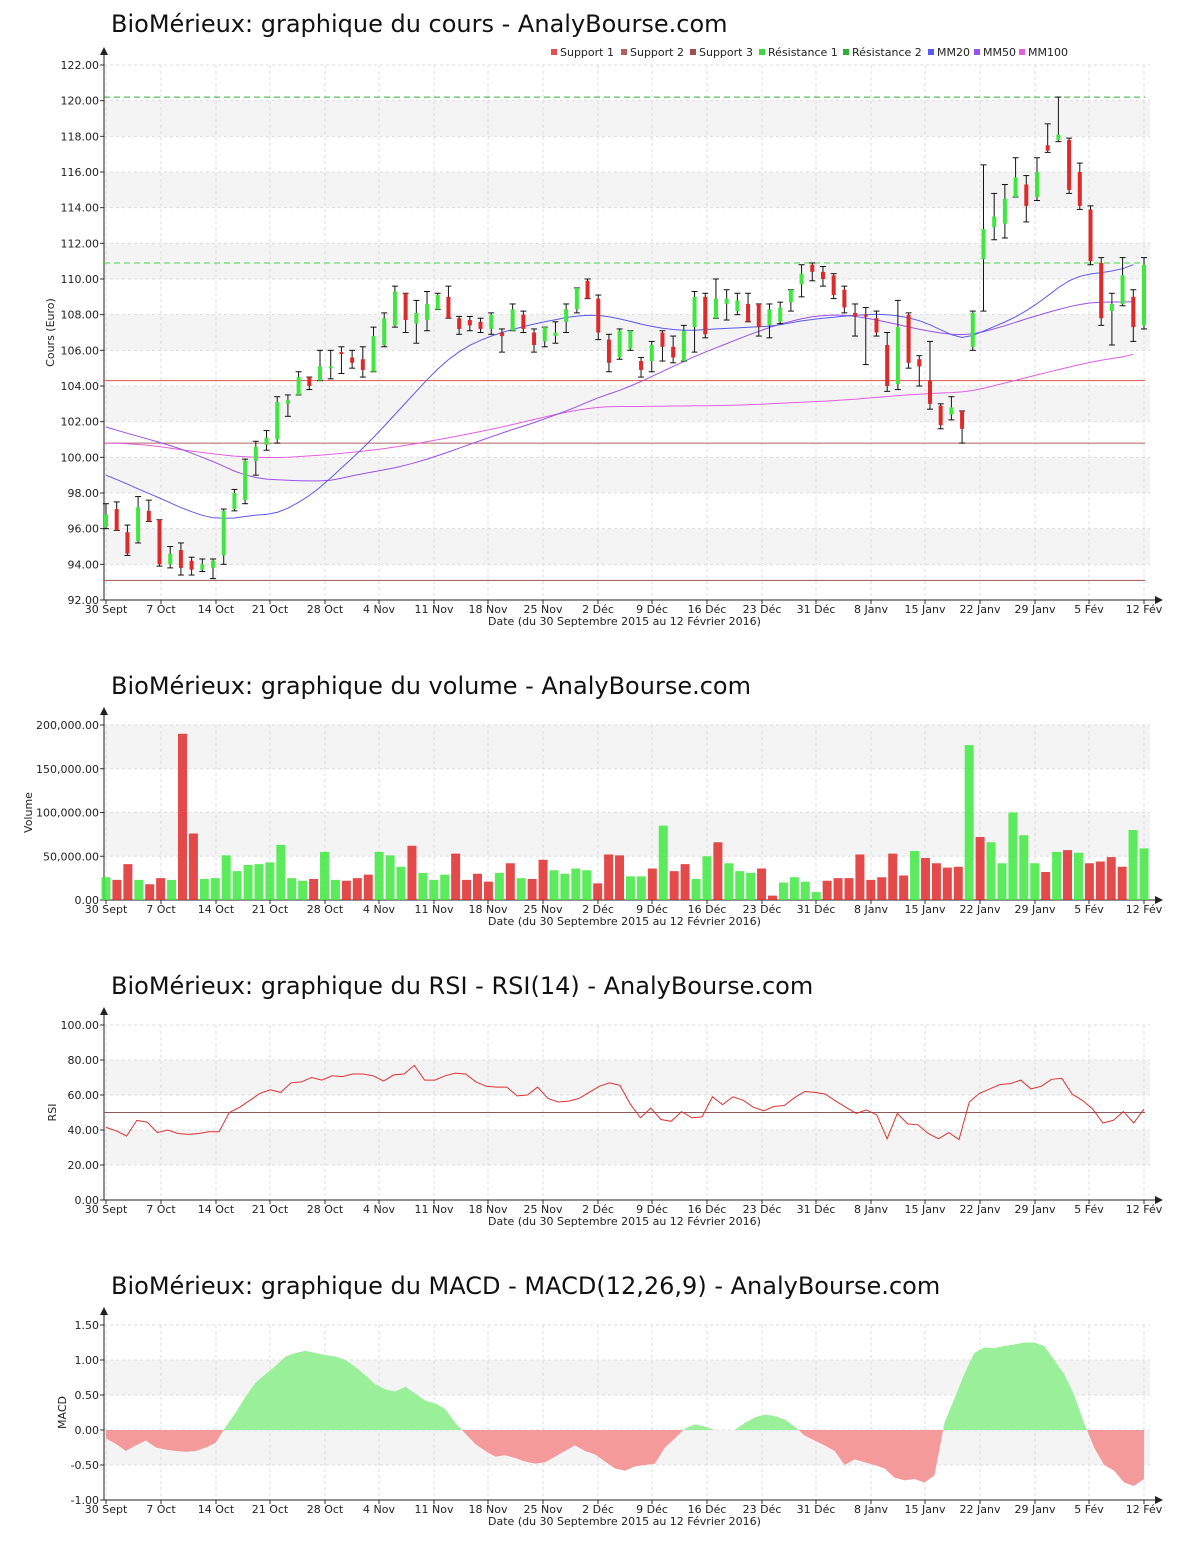  What do you see at coordinates (104, 51) in the screenshot?
I see `y-axis-arrow` at bounding box center [104, 51].